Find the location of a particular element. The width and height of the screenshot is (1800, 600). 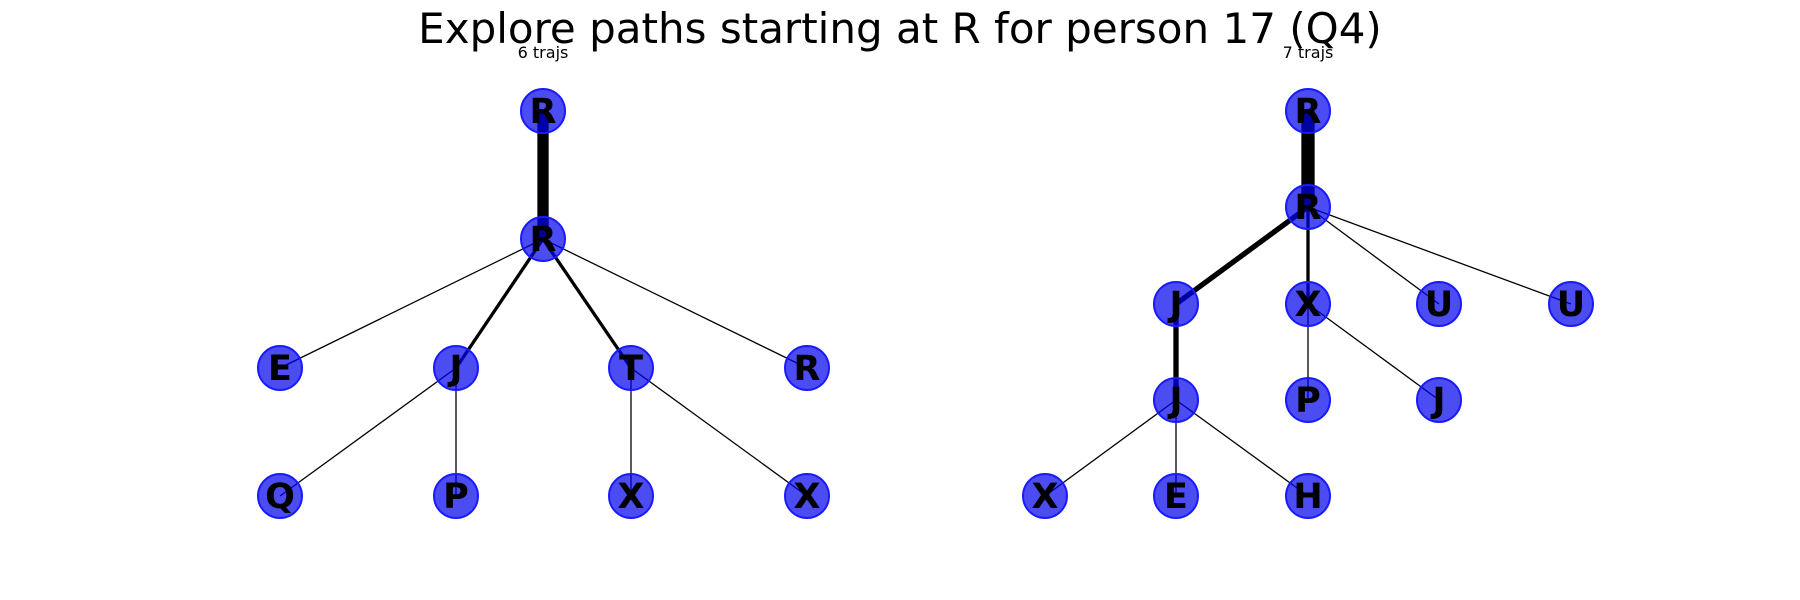

node-b5: U is located at coordinates (1571, 304).